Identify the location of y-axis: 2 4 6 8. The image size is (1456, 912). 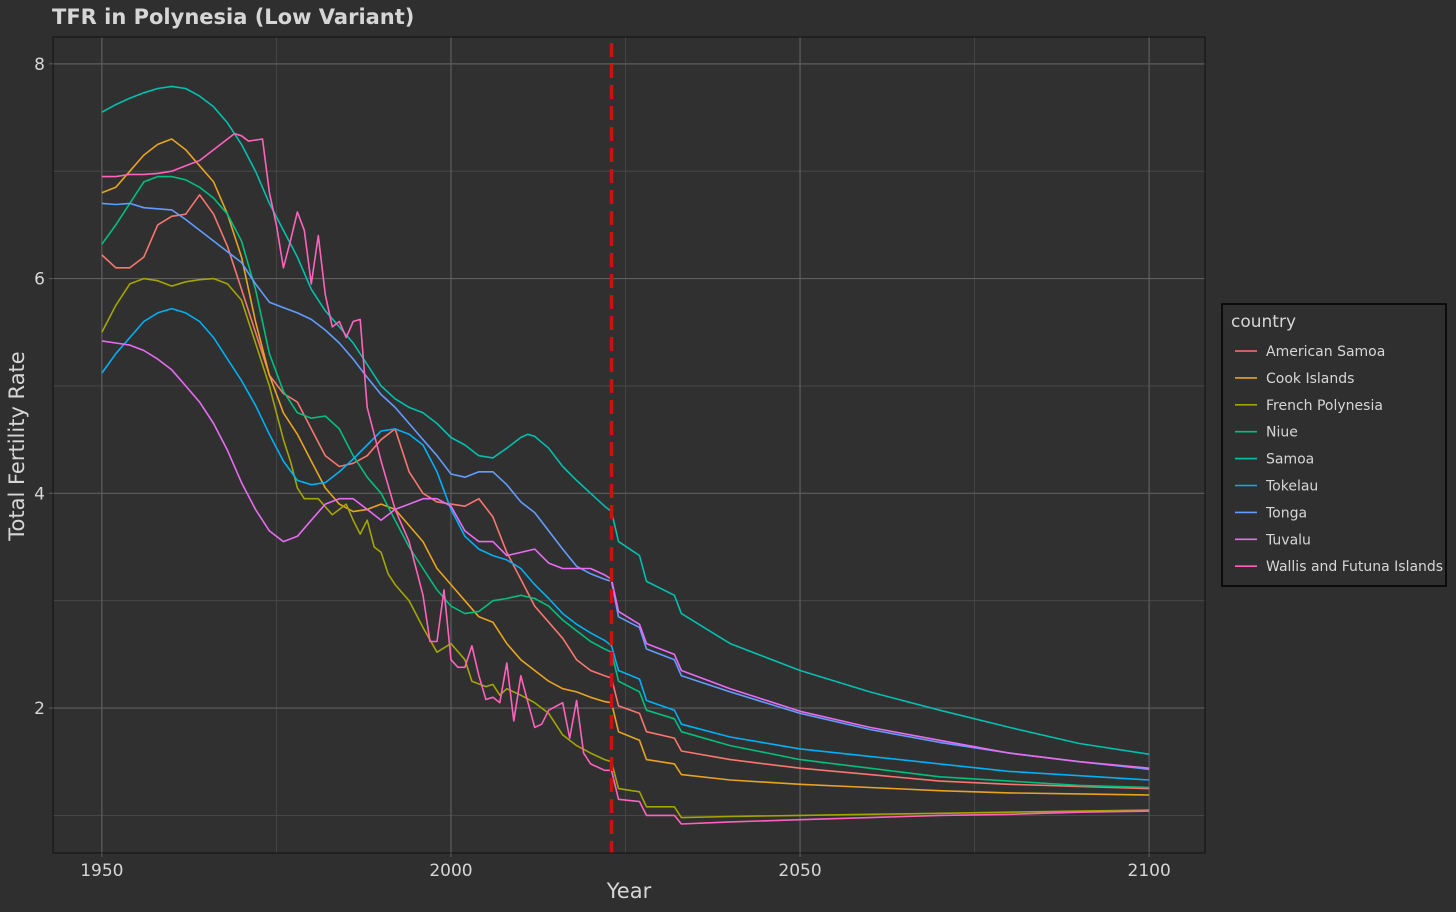
(43, 387).